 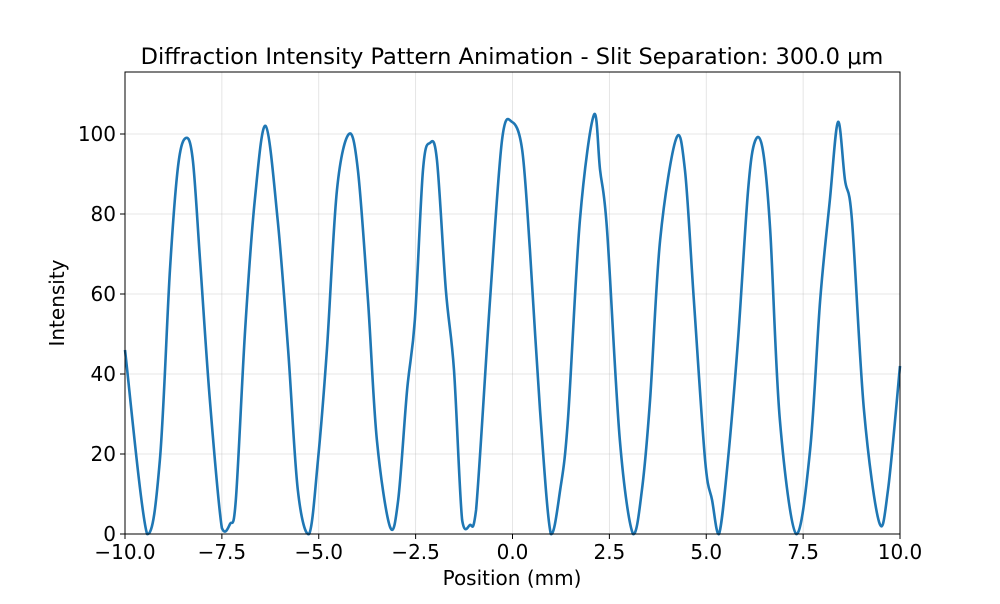 What do you see at coordinates (103, 454) in the screenshot?
I see `y-tick-label: 20` at bounding box center [103, 454].